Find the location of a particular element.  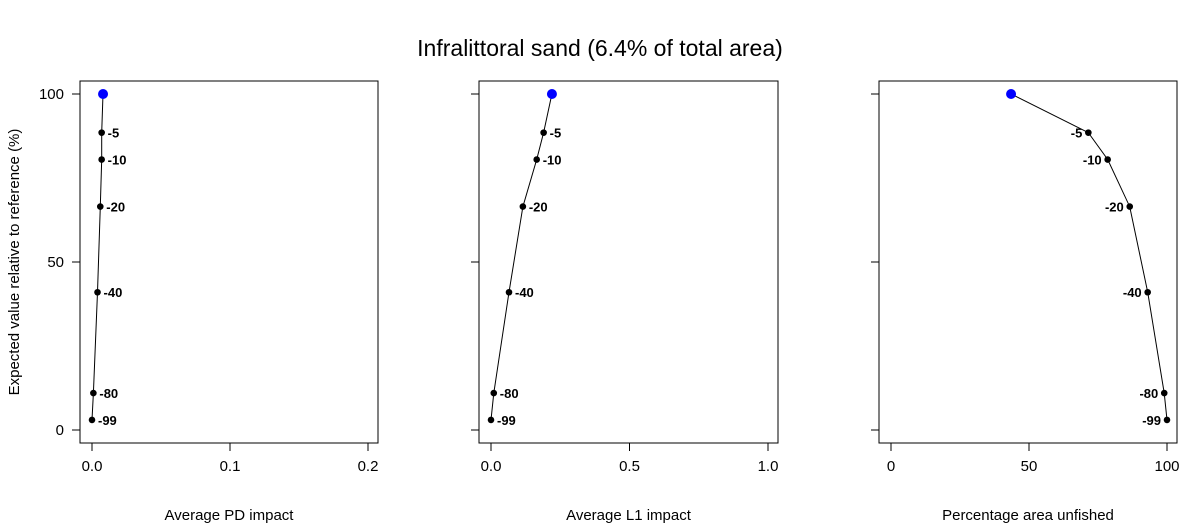

x-tick-label: 0.1 is located at coordinates (230, 466).